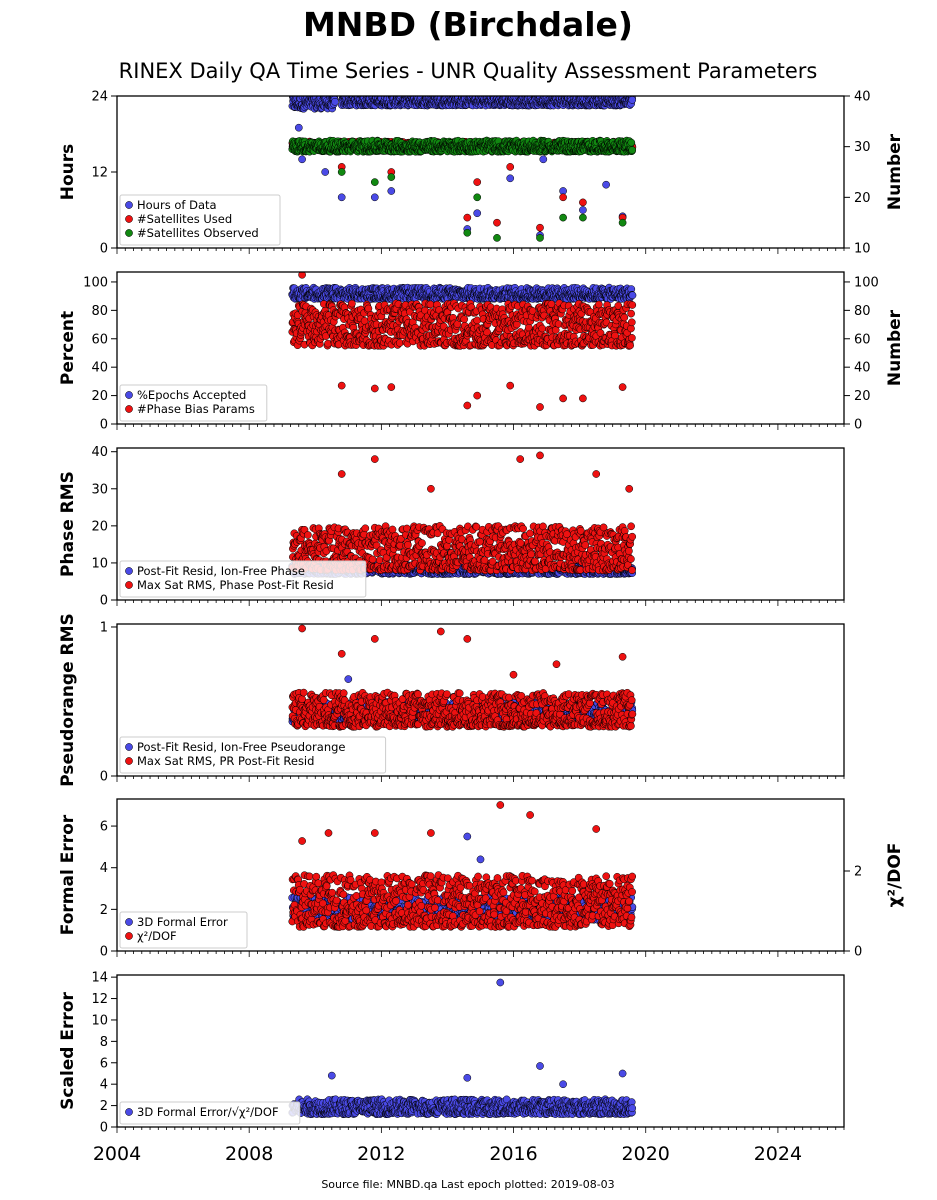 The height and width of the screenshot is (1200, 937). What do you see at coordinates (862, 311) in the screenshot?
I see `y2-tick-label: 80` at bounding box center [862, 311].